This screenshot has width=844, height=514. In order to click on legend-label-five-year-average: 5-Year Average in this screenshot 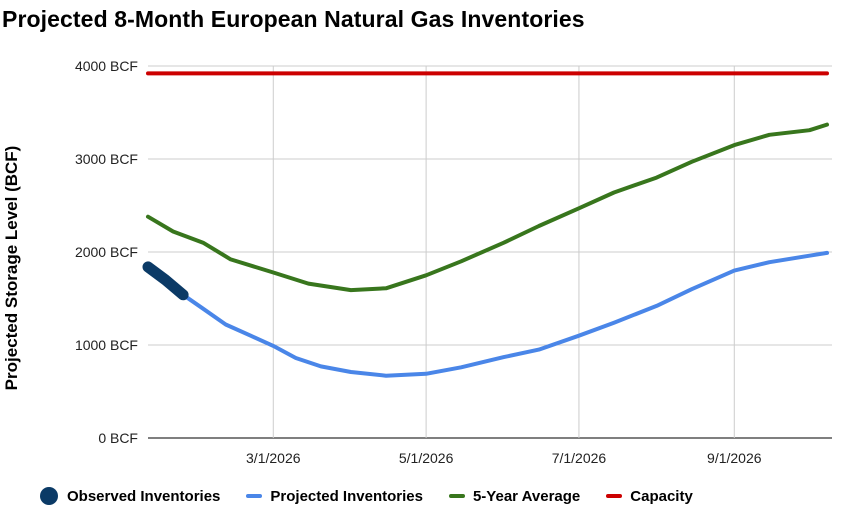, I will do `click(526, 496)`.